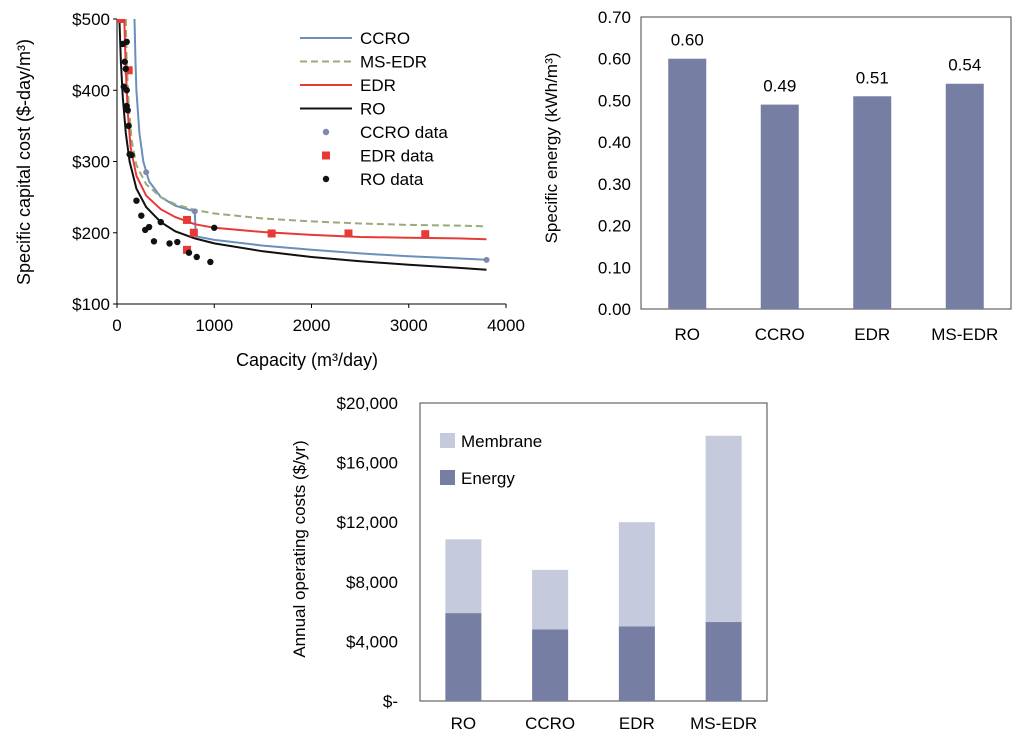  What do you see at coordinates (91, 304) in the screenshot?
I see `y-tick-label: $100` at bounding box center [91, 304].